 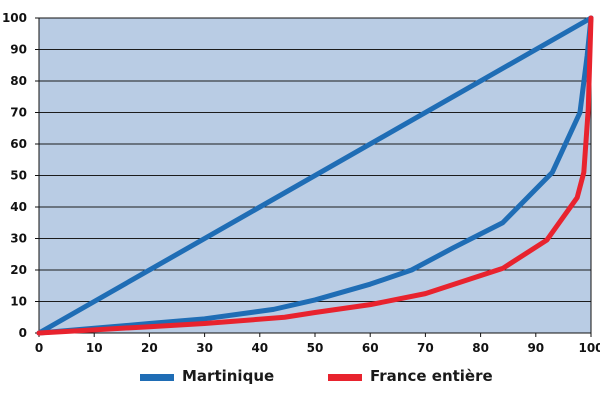 I want to click on x-tick-label-100: 100, so click(x=589, y=348).